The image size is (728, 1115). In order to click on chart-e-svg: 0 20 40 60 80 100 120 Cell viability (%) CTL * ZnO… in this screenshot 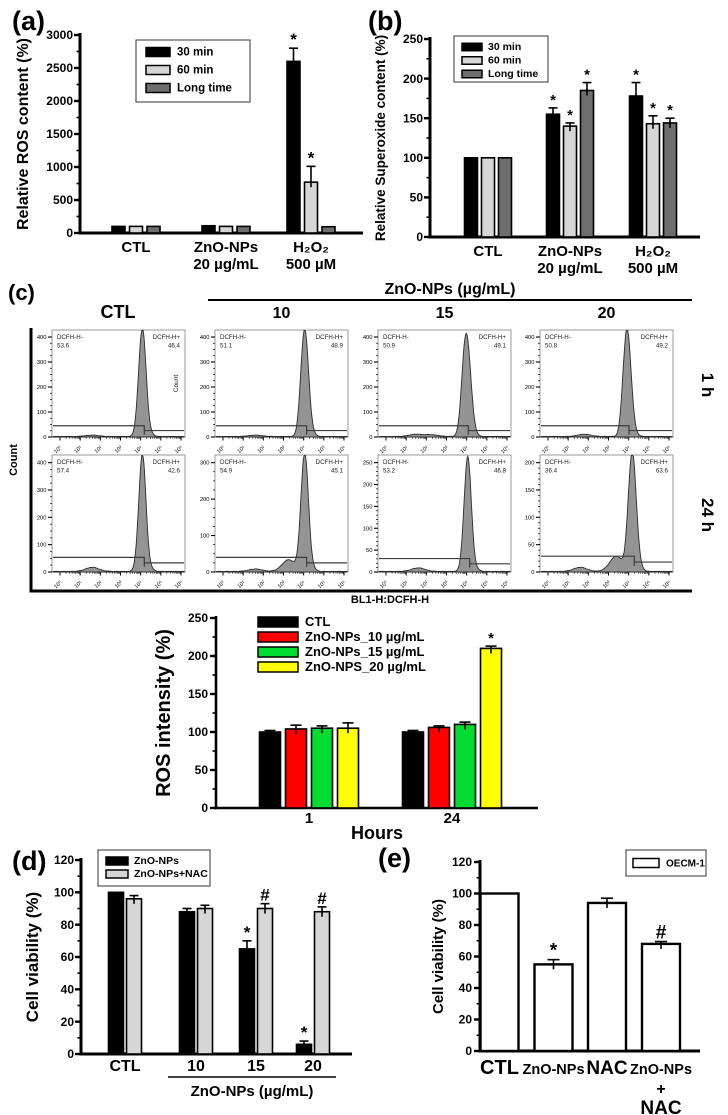, I will do `click(568, 982)`.